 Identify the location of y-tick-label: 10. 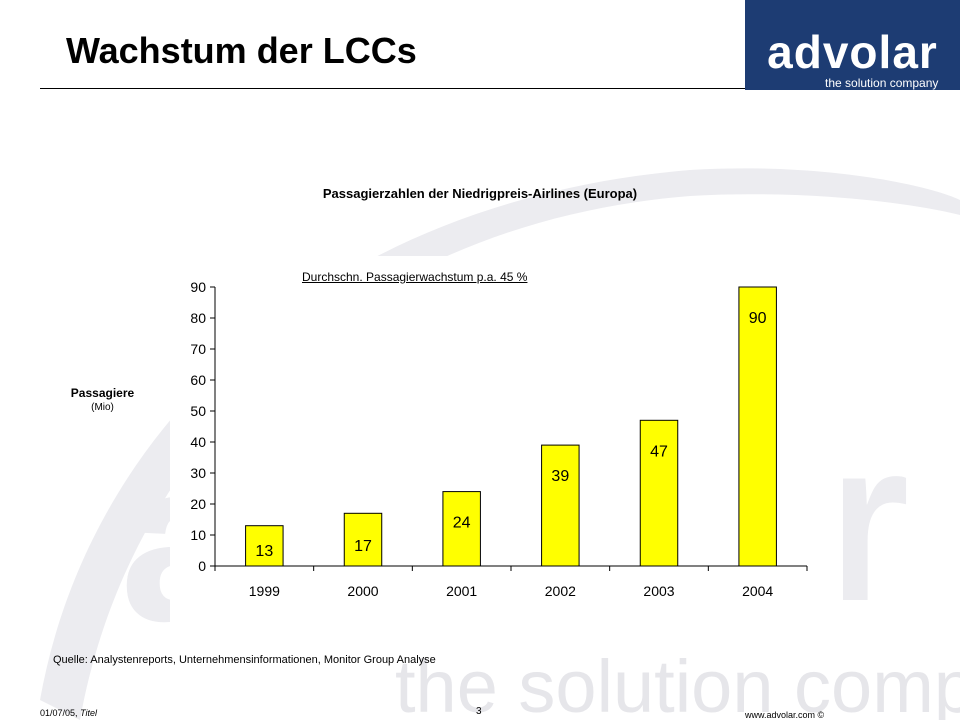
(198, 535).